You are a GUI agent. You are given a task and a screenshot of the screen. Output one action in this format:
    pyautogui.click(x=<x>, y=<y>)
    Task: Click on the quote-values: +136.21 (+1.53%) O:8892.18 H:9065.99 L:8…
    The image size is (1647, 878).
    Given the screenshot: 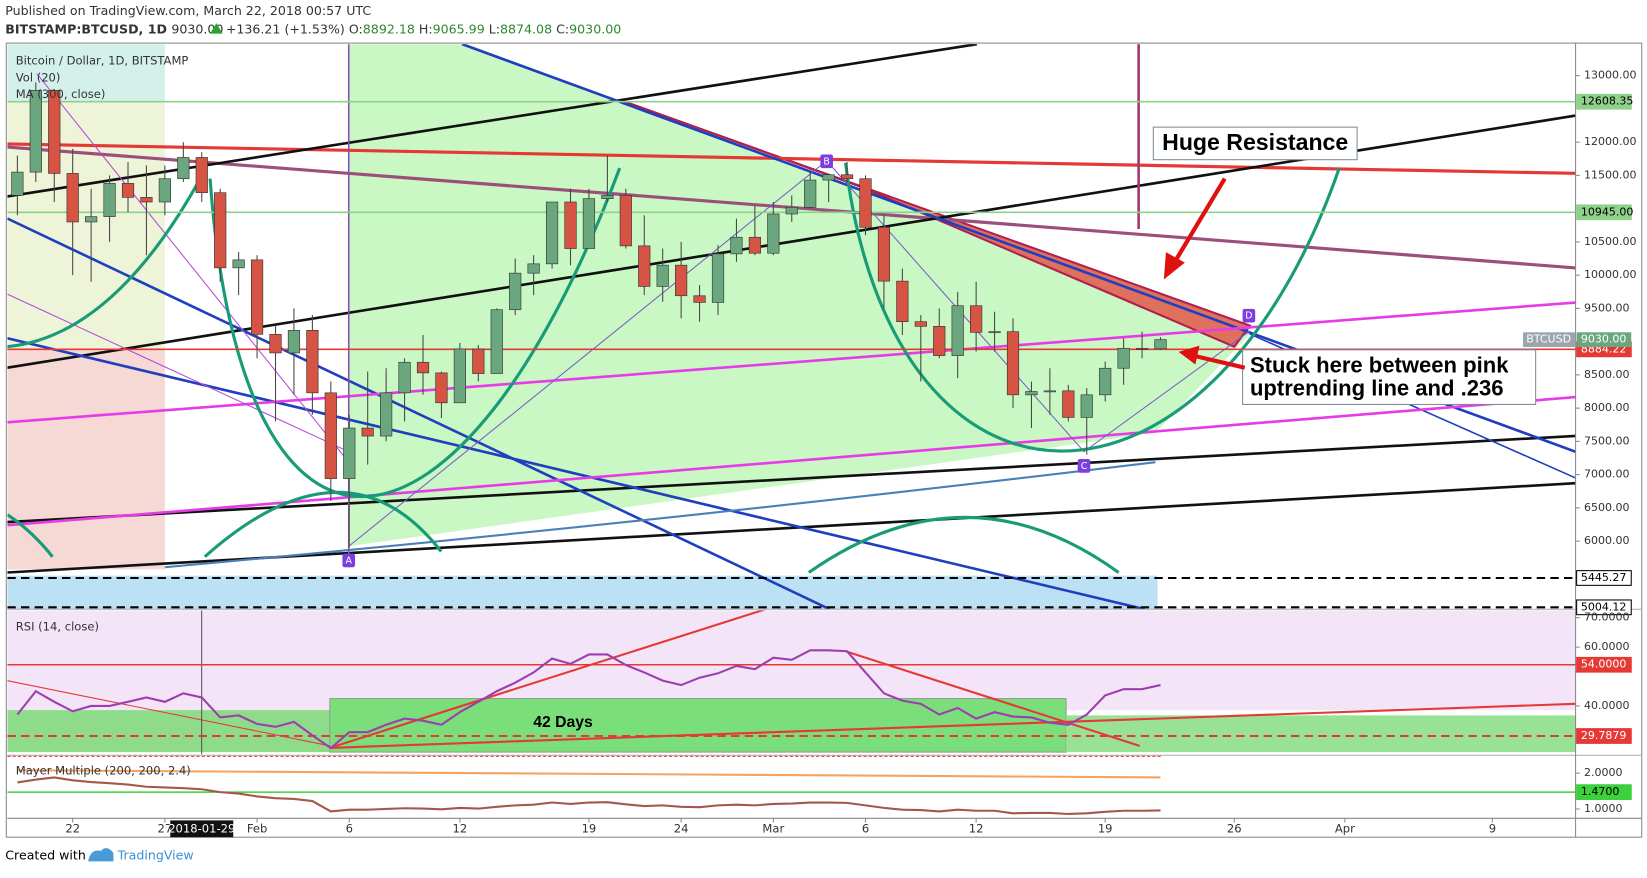 What is the action you would take?
    pyautogui.click(x=423, y=28)
    